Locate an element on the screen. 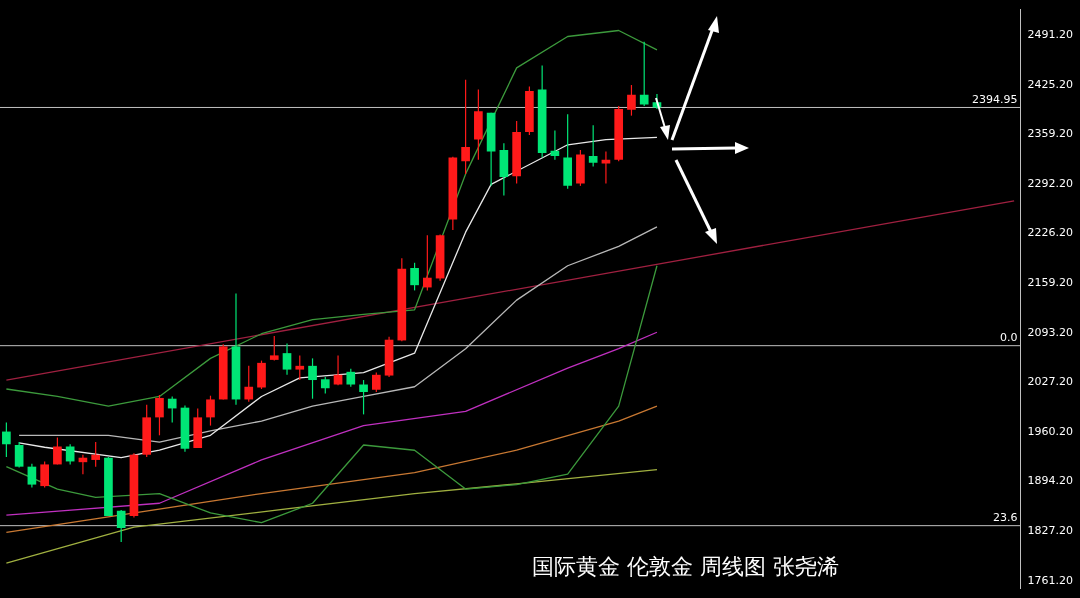 This screenshot has height=598, width=1080. y-tick-label: 1960.20 is located at coordinates (1050, 432).